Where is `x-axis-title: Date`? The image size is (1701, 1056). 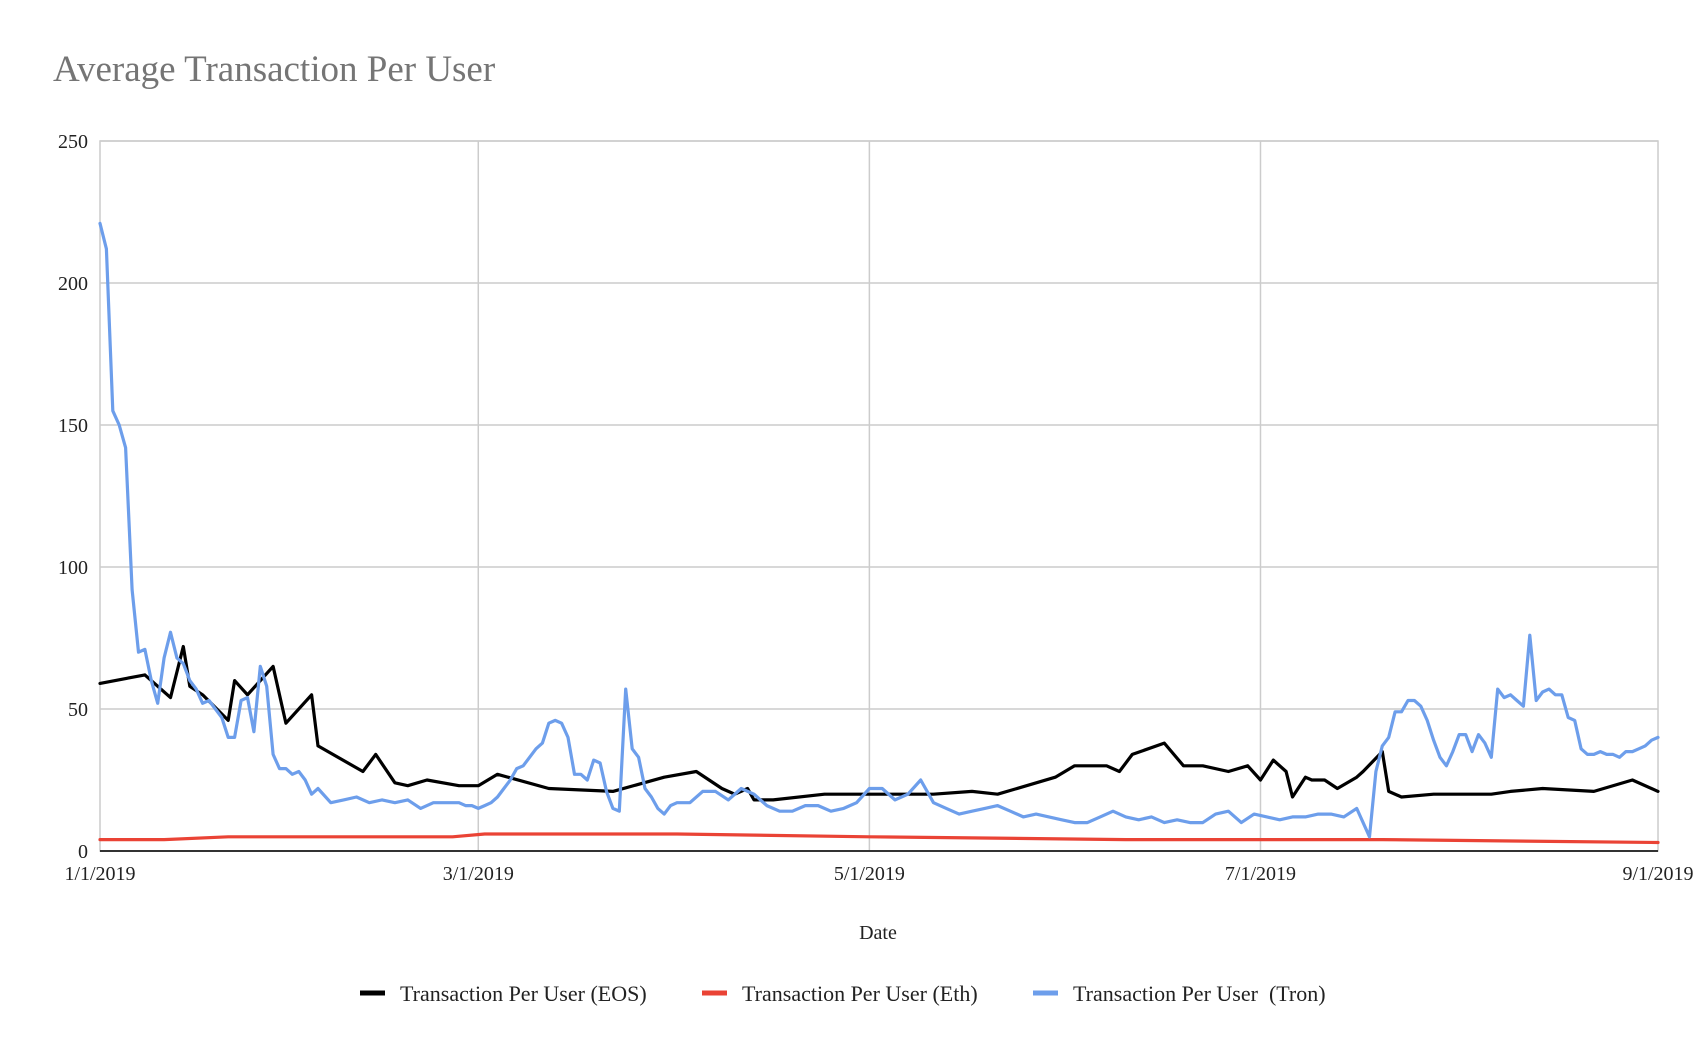
x-axis-title: Date is located at coordinates (878, 933).